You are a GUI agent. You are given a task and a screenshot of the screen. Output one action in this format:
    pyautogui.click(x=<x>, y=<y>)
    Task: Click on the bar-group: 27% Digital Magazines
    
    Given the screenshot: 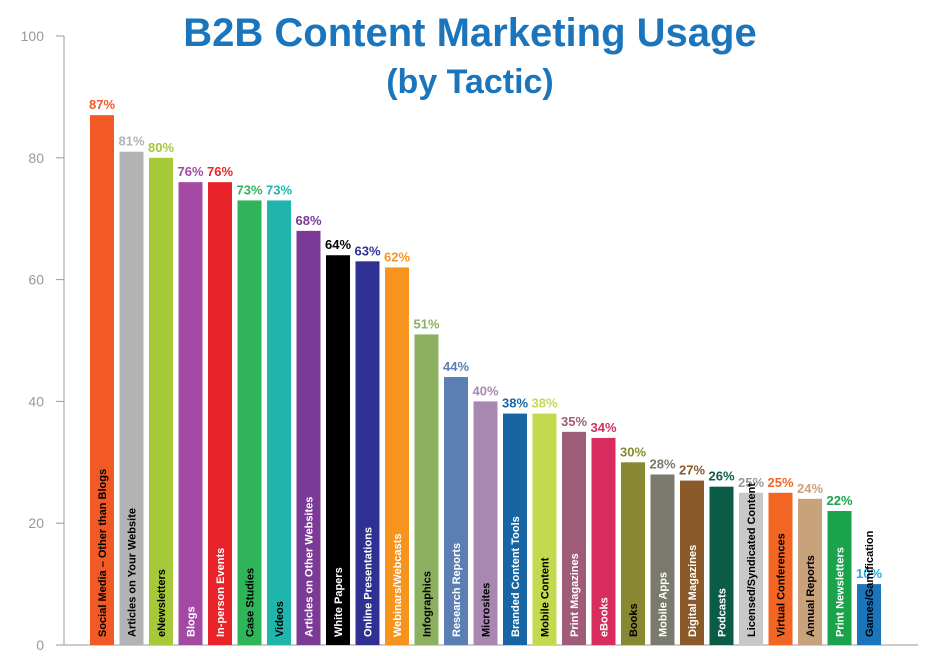 What is the action you would take?
    pyautogui.click(x=692, y=554)
    